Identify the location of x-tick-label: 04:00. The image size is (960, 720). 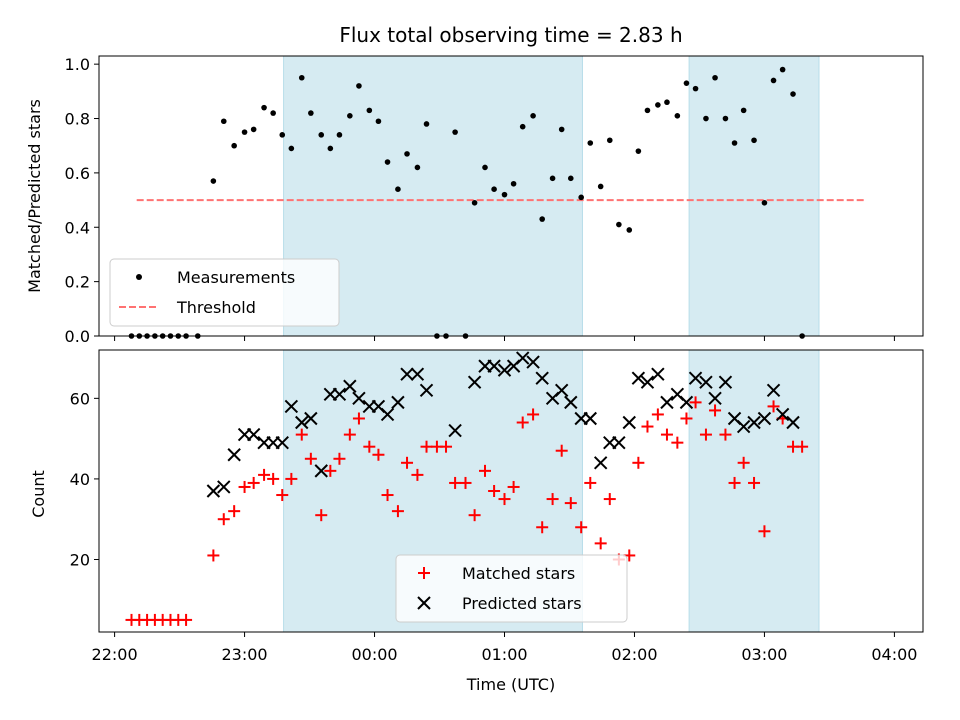
(894, 654).